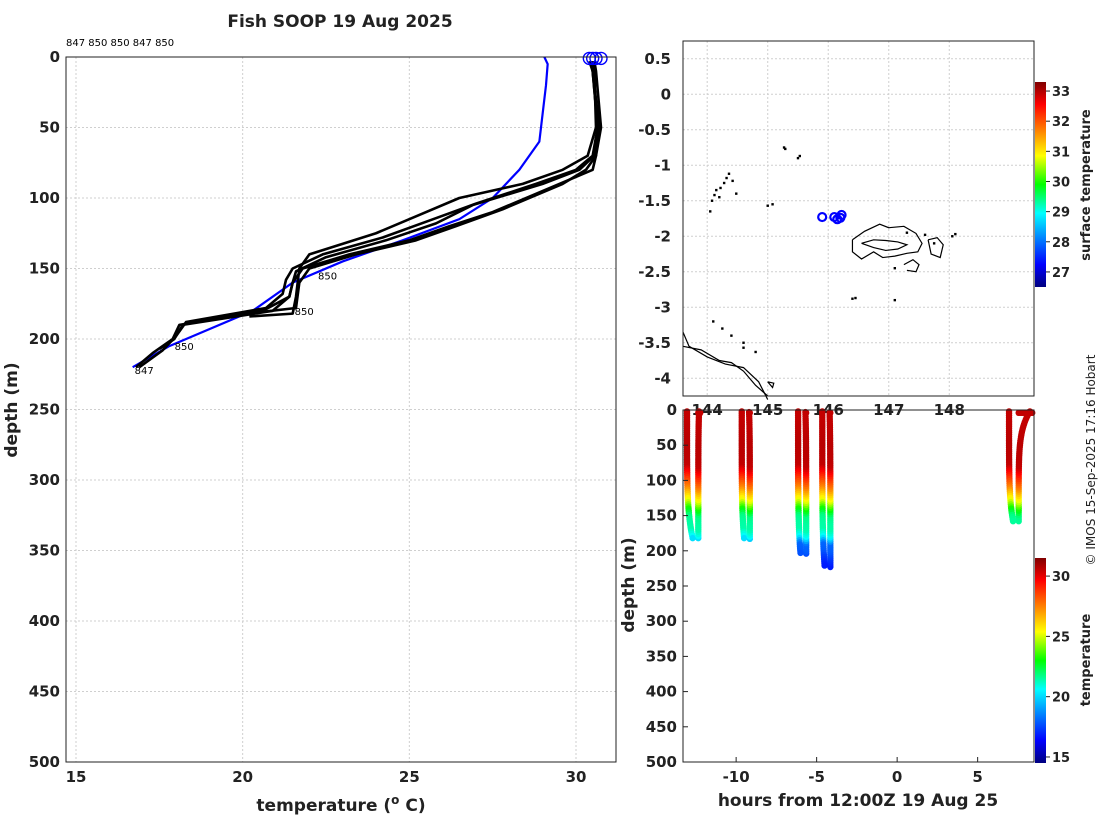 This screenshot has height=820, width=1100. I want to click on profile-id-list: 847 850 850 847 850, so click(120, 43).